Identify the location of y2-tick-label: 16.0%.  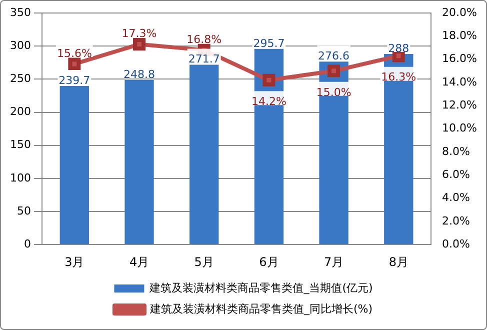
(460, 59).